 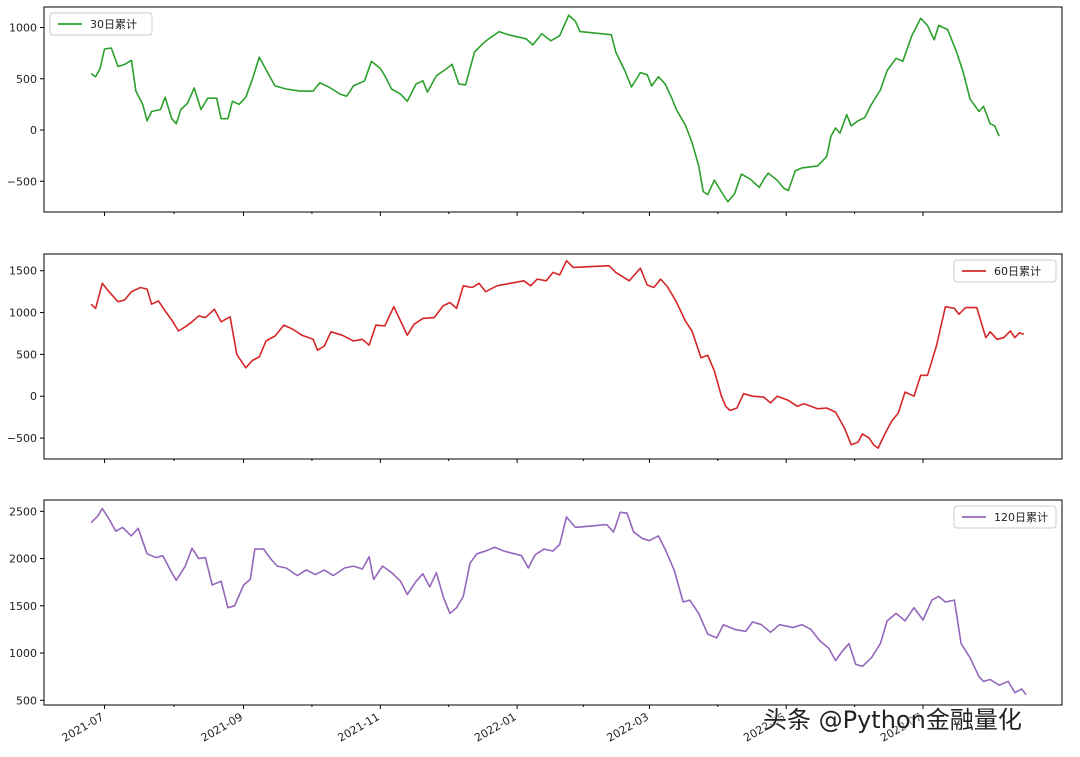 I want to click on legend-2: 60日累计, so click(x=1005, y=271).